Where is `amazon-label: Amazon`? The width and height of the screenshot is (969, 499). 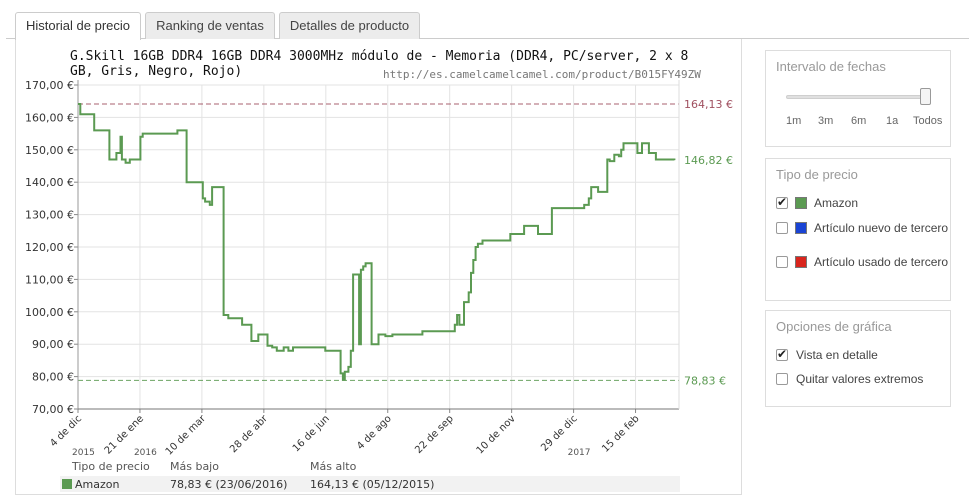 amazon-label: Amazon is located at coordinates (836, 203).